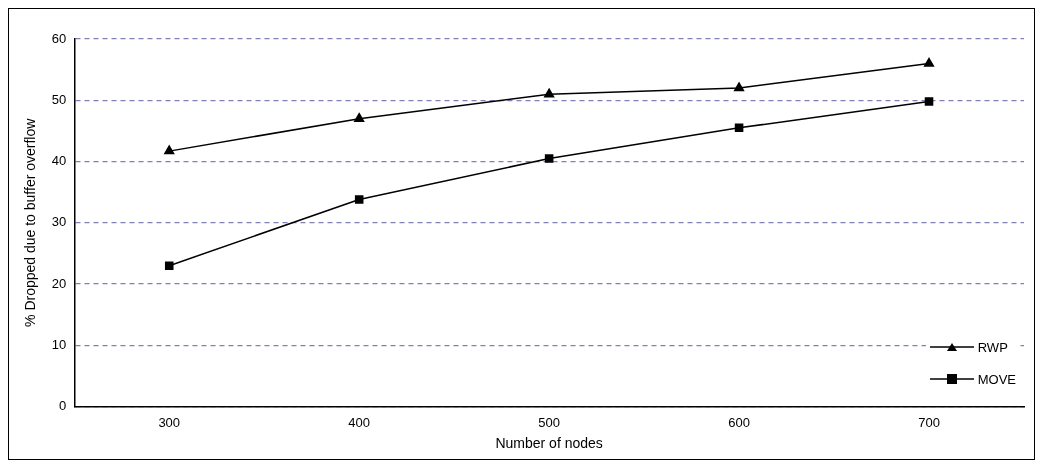 This screenshot has width=1043, height=468. What do you see at coordinates (59, 99) in the screenshot?
I see `y-tick-label: 50` at bounding box center [59, 99].